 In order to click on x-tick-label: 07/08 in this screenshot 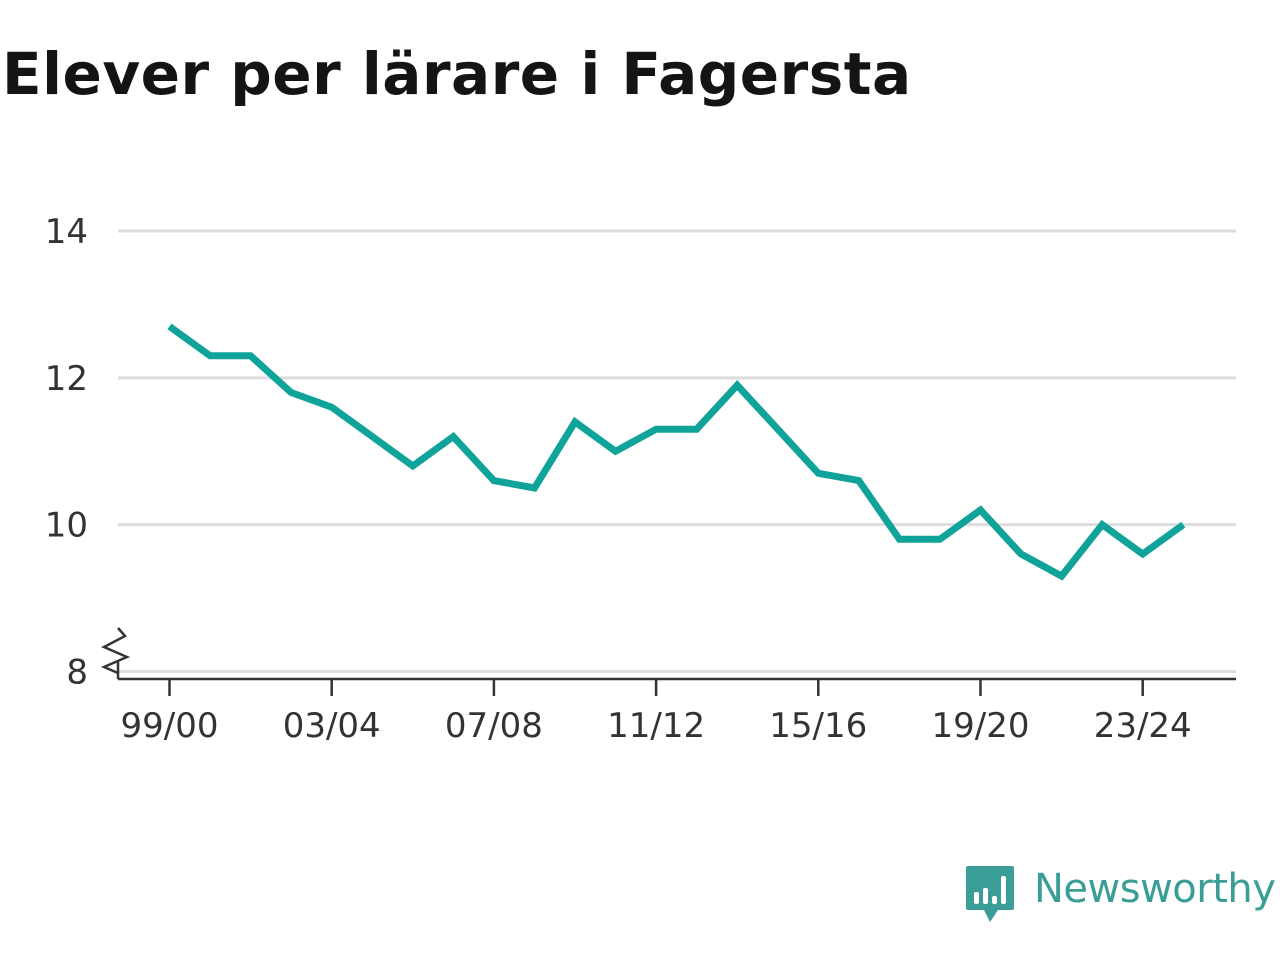, I will do `click(494, 726)`.